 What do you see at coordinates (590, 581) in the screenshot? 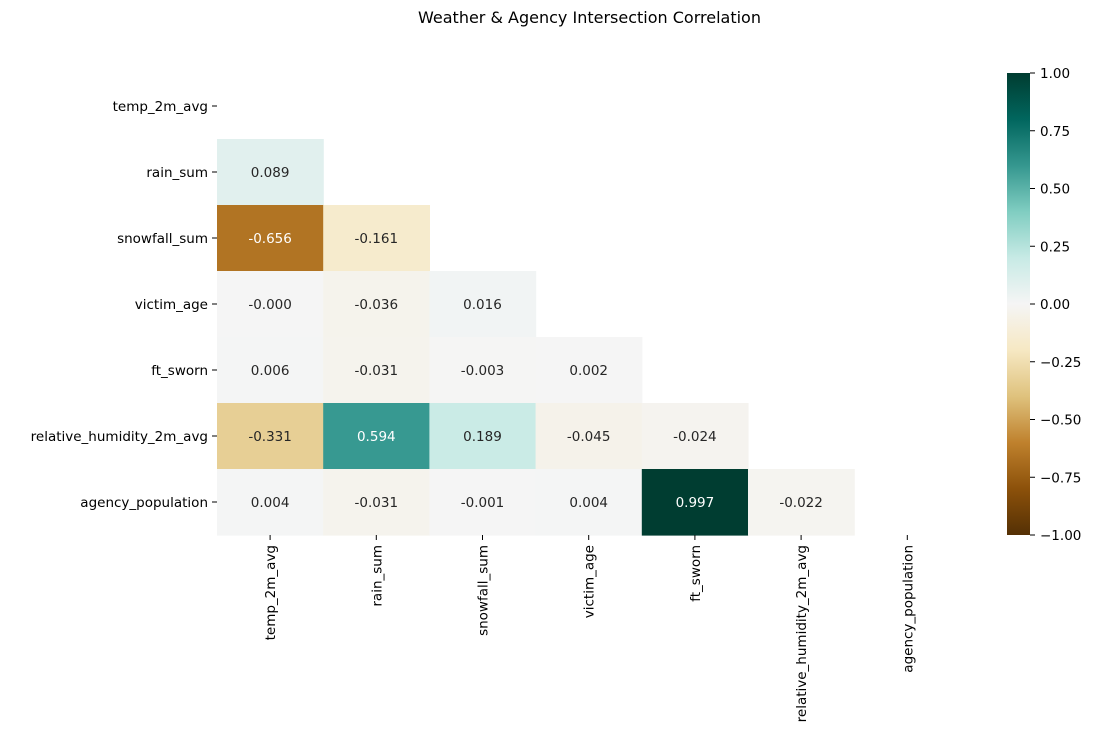
I see `x-tick-label: victim_age` at bounding box center [590, 581].